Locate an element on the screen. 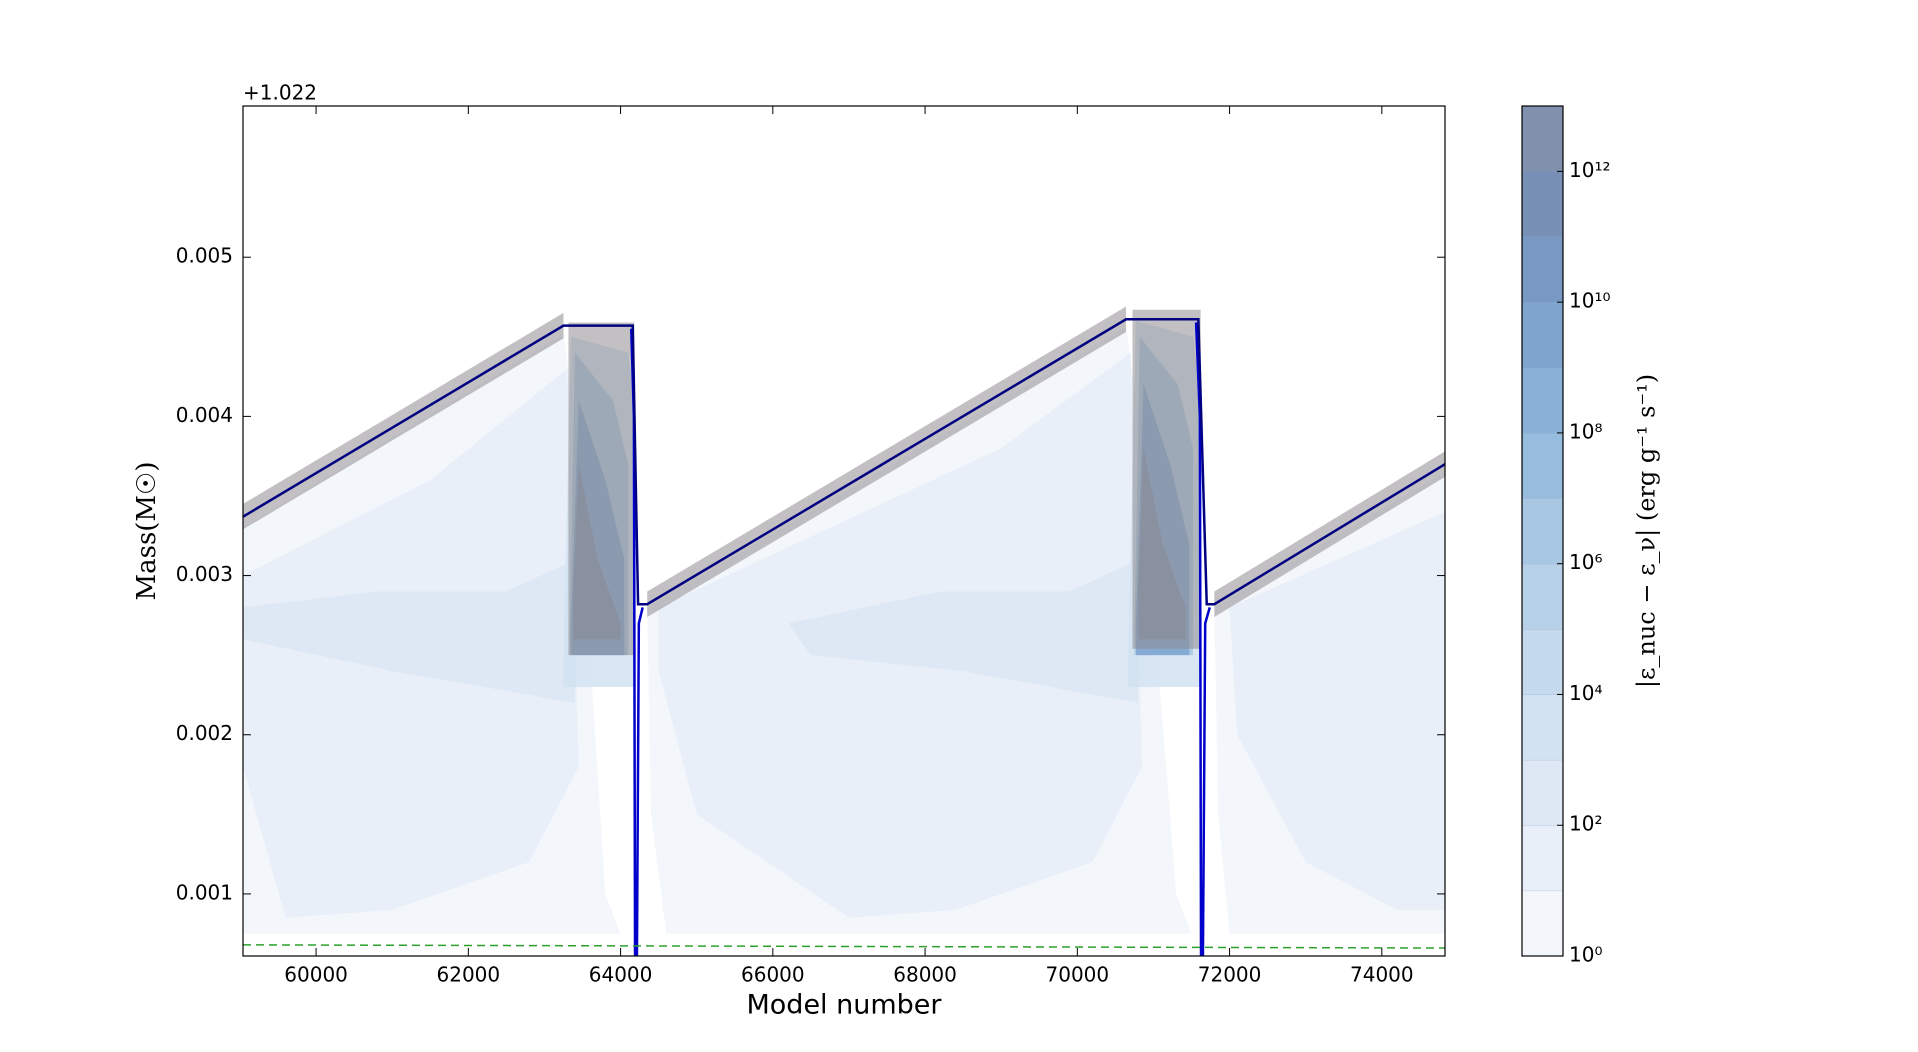  offset-text: +1.022 is located at coordinates (280, 93).